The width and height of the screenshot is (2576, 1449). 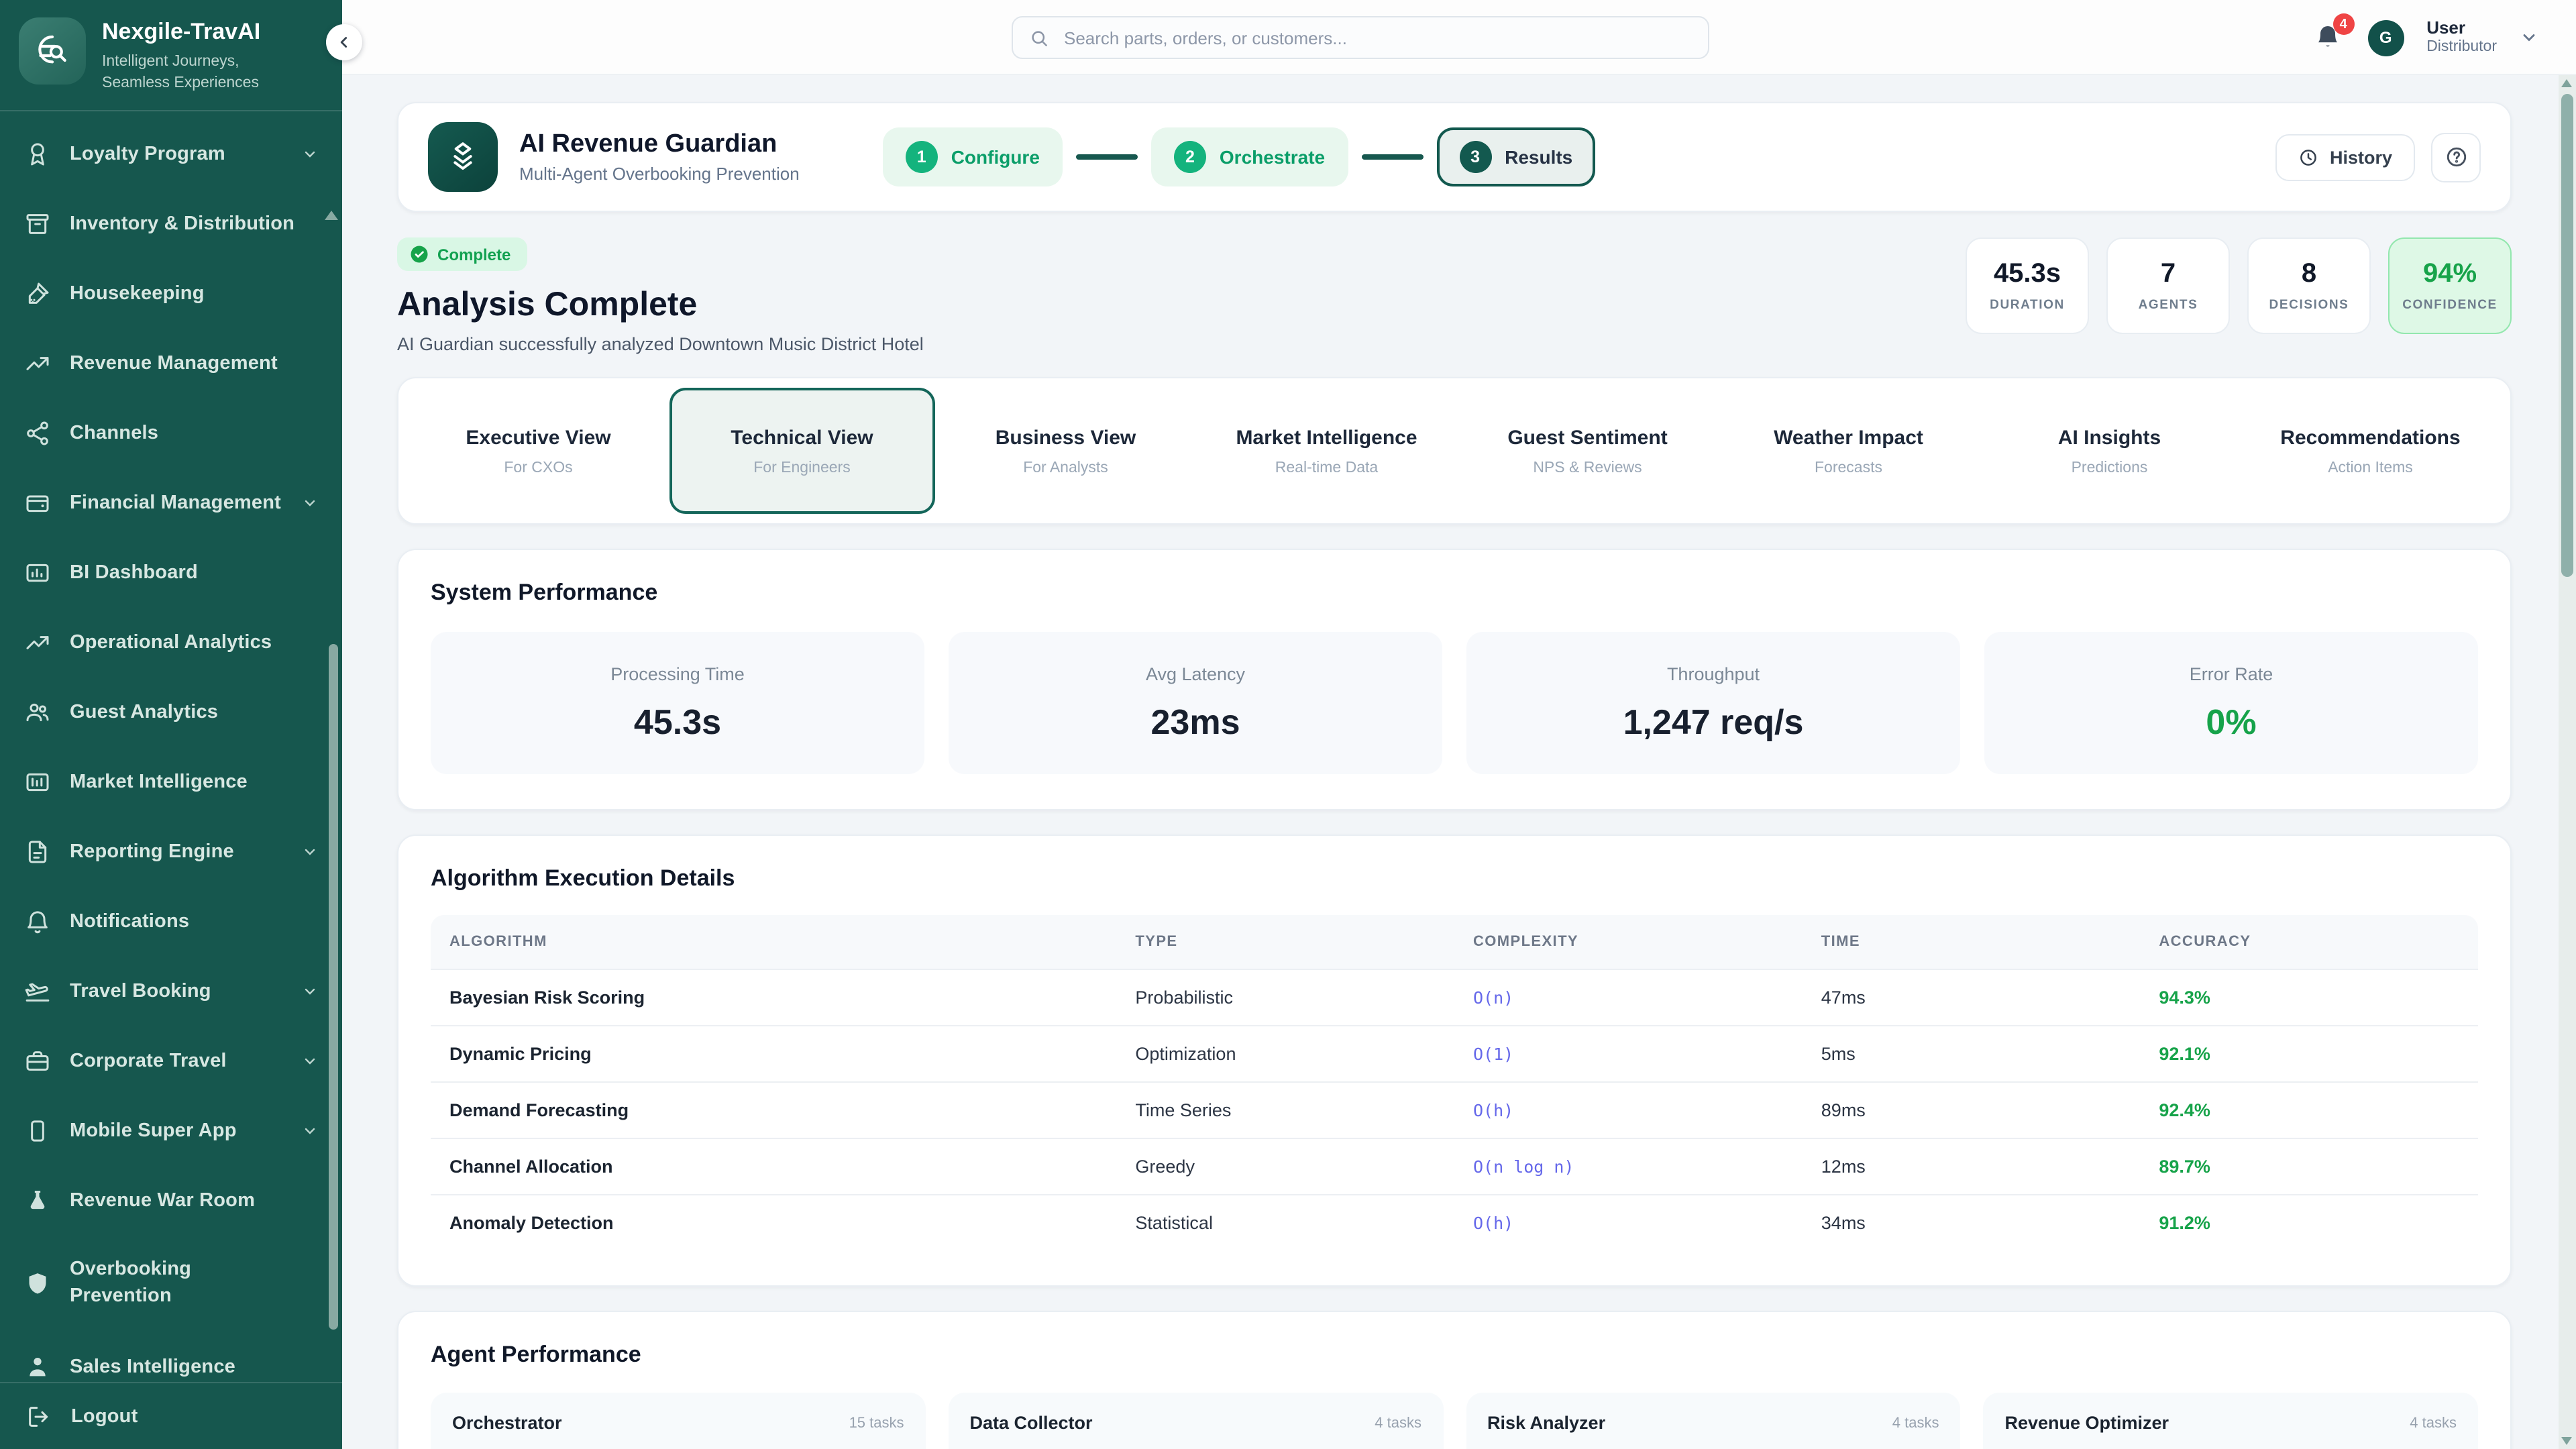 I want to click on page-scrollbar-thumb, so click(x=2567, y=335).